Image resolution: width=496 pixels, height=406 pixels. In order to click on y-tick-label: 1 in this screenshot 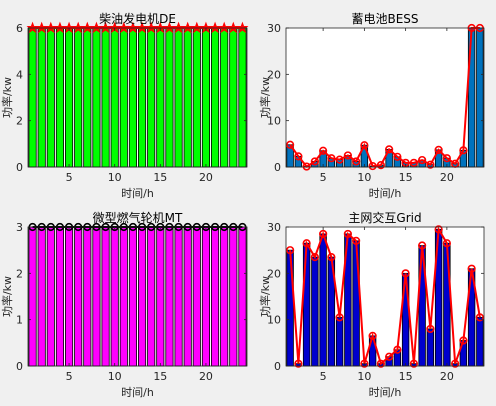, I will do `click(19, 320)`.